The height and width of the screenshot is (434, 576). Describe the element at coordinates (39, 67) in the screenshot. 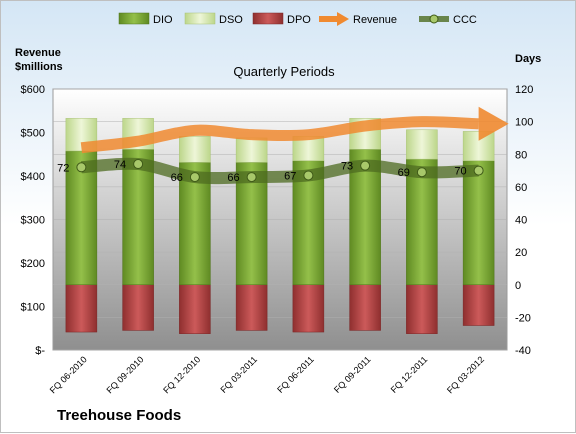

I see `left-axis-label-line2: $millions` at that location.